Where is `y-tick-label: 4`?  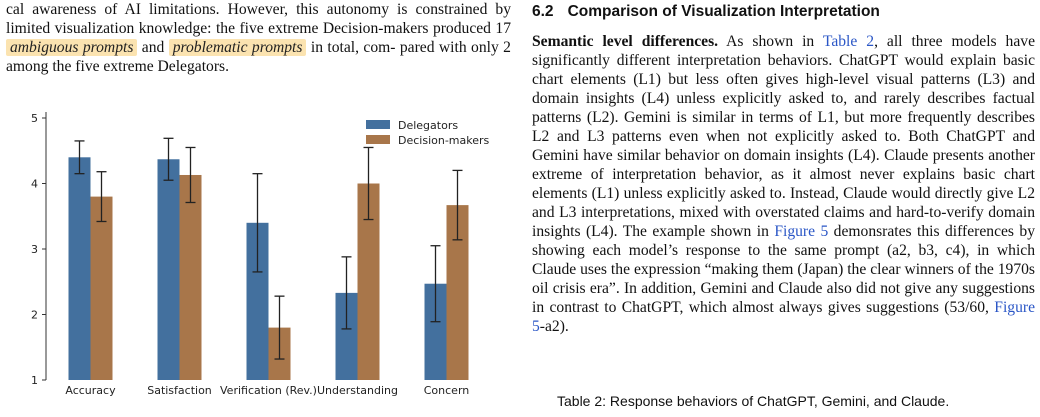
y-tick-label: 4 is located at coordinates (34, 184).